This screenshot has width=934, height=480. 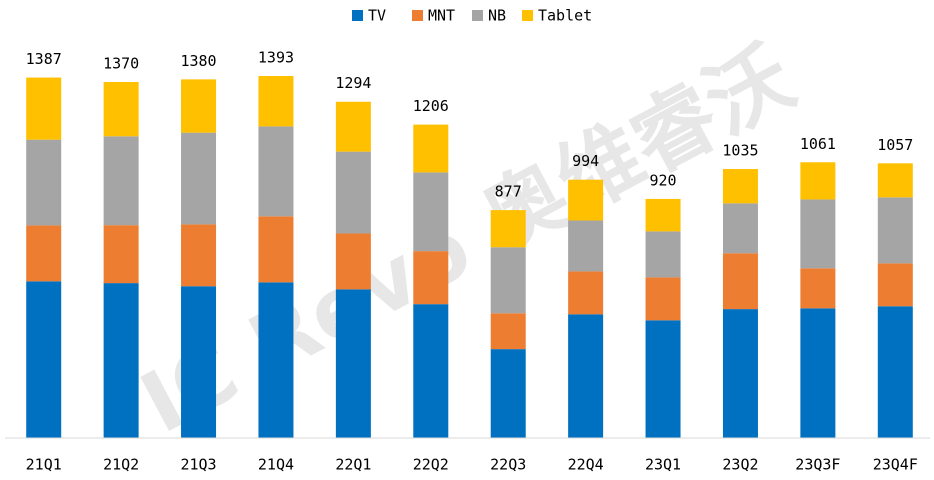 I want to click on legend-label: NB, so click(x=497, y=16).